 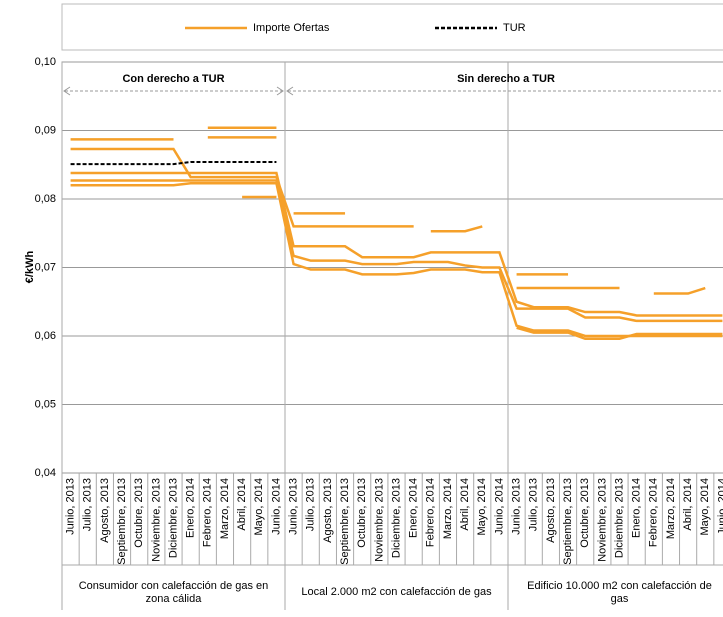 What do you see at coordinates (506, 79) in the screenshot?
I see `annotation: Sin derecho a TUR` at bounding box center [506, 79].